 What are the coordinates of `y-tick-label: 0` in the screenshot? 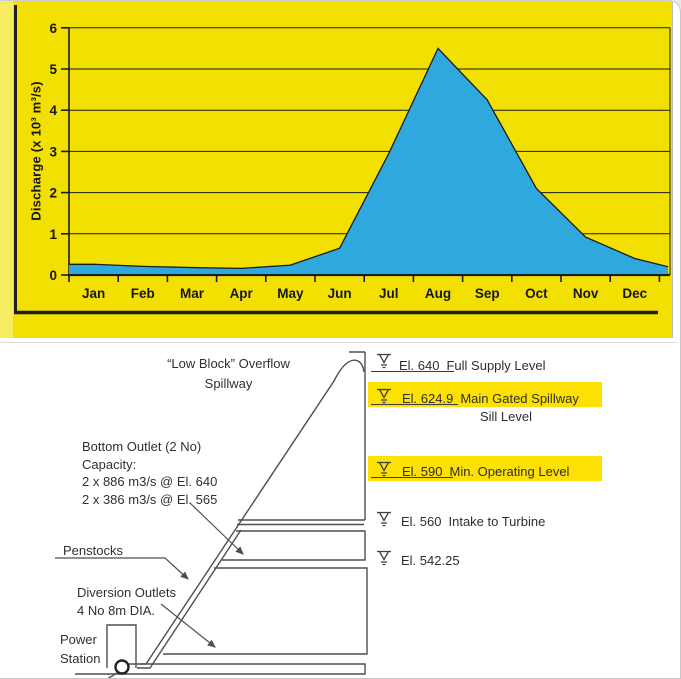 It's located at (53, 275).